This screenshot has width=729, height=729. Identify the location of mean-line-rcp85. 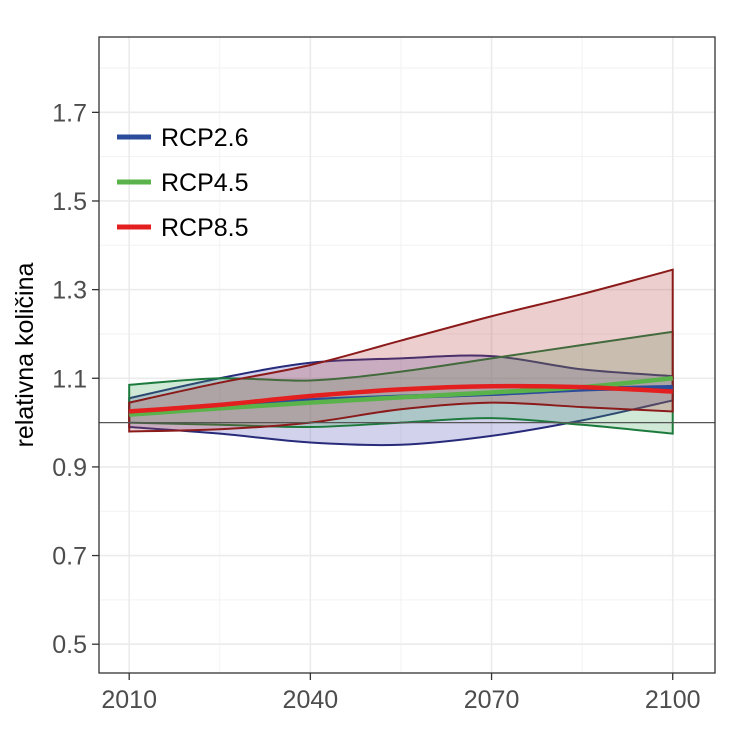
(401, 398).